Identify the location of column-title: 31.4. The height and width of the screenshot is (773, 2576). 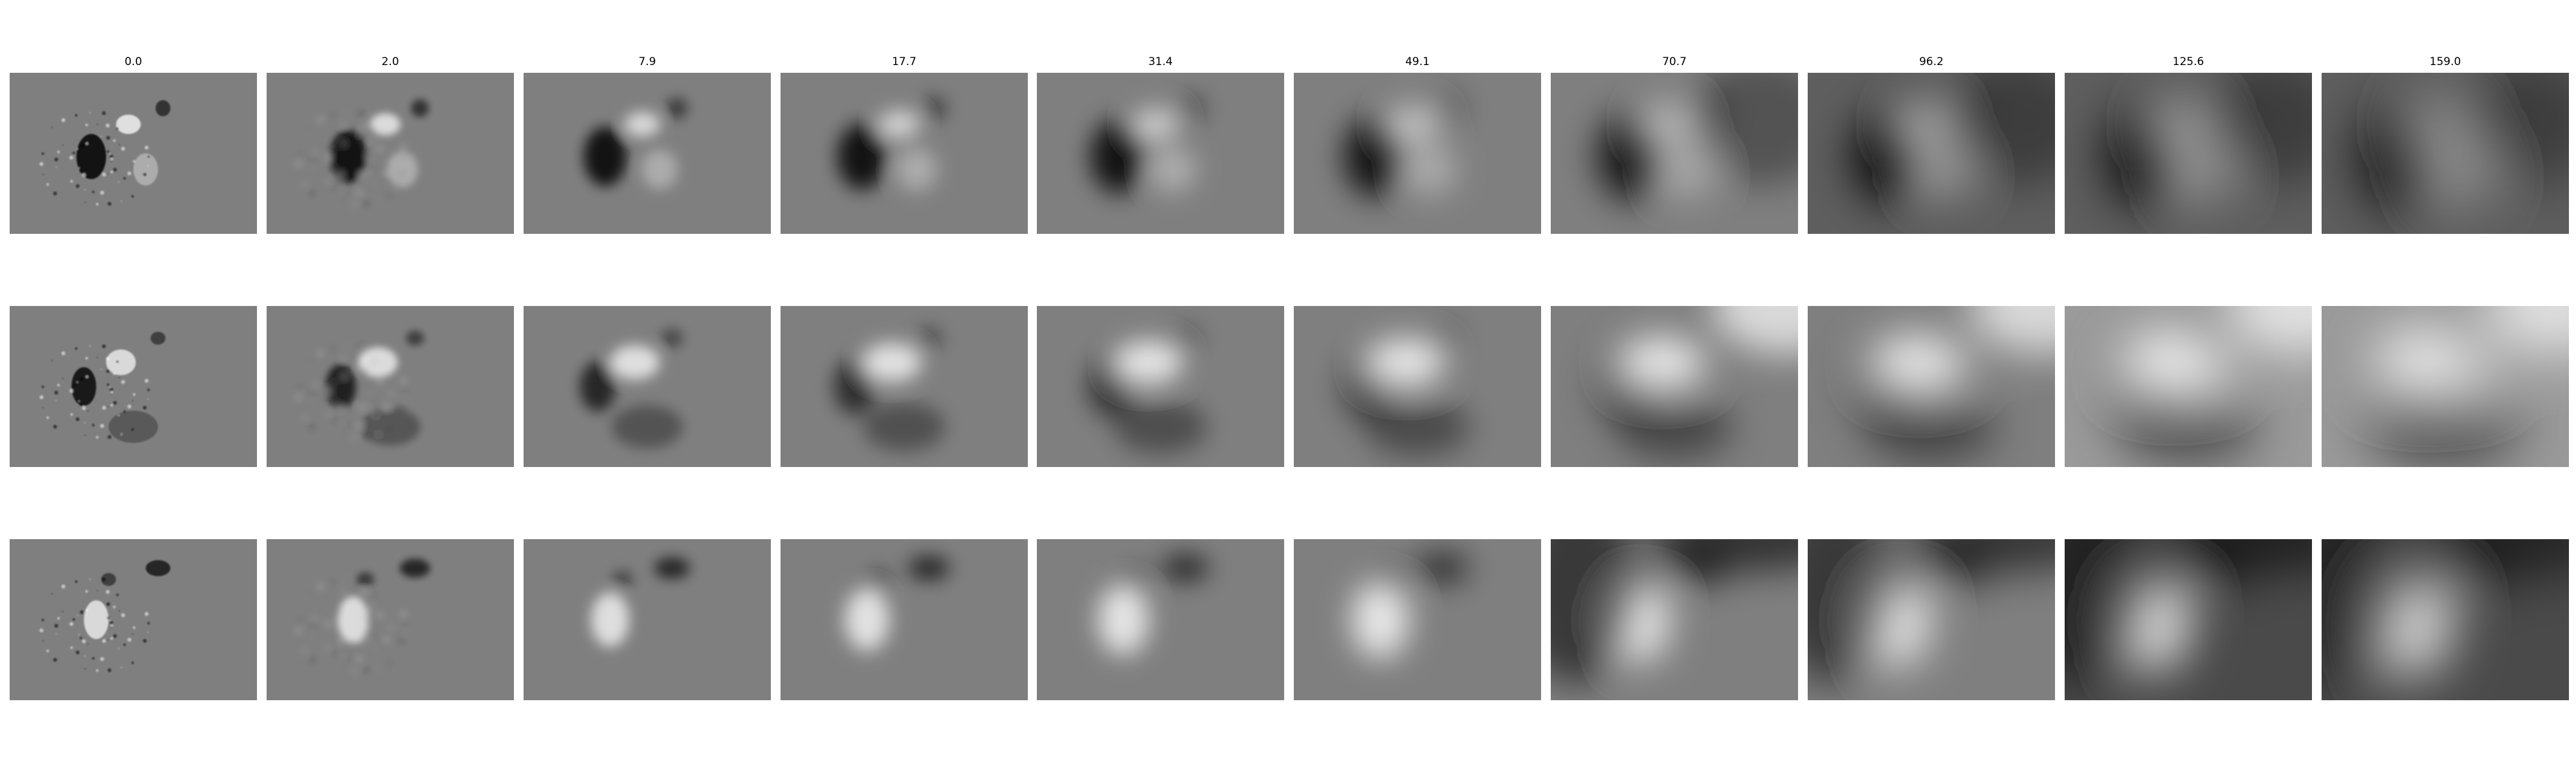
(1160, 61).